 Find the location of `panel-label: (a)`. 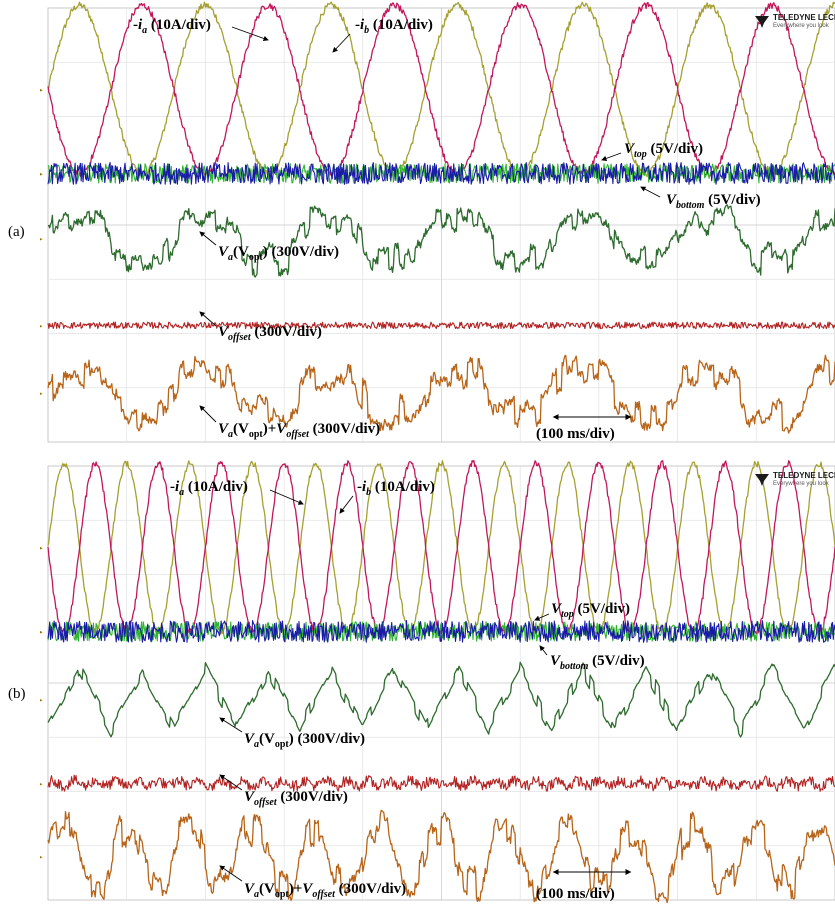

panel-label: (a) is located at coordinates (16, 232).